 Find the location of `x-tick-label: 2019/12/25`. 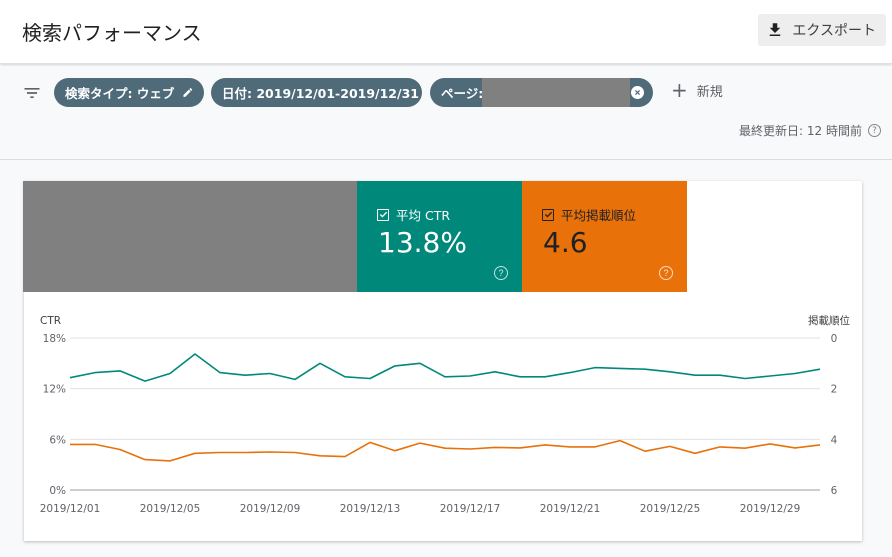

x-tick-label: 2019/12/25 is located at coordinates (670, 509).